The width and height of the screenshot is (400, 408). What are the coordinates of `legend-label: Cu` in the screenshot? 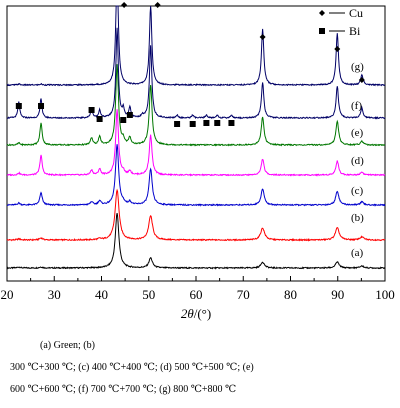 It's located at (356, 13).